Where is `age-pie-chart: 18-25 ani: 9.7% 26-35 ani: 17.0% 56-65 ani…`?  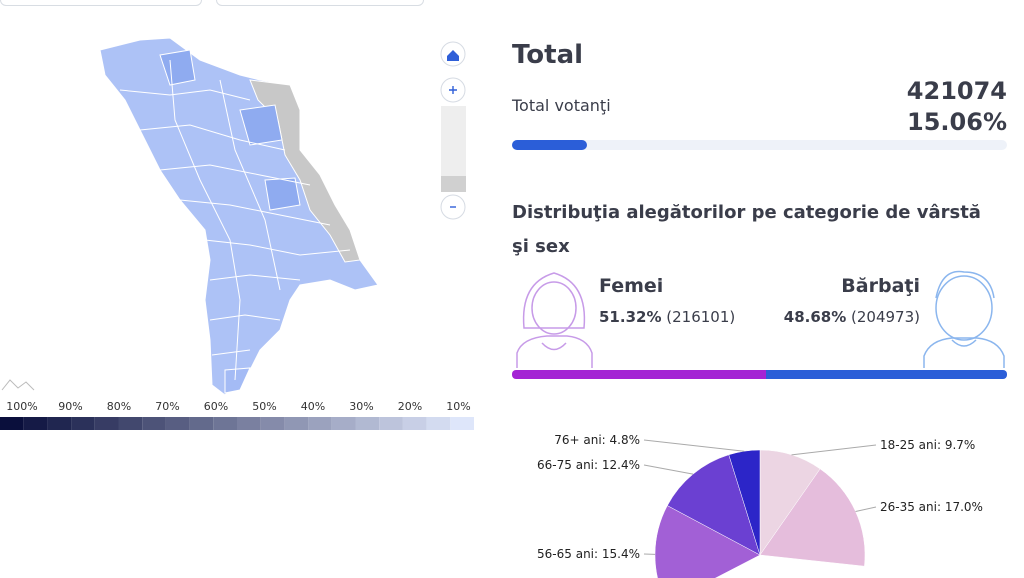 age-pie-chart: 18-25 ani: 9.7% 26-35 ani: 17.0% 56-65 ani… is located at coordinates (760, 505).